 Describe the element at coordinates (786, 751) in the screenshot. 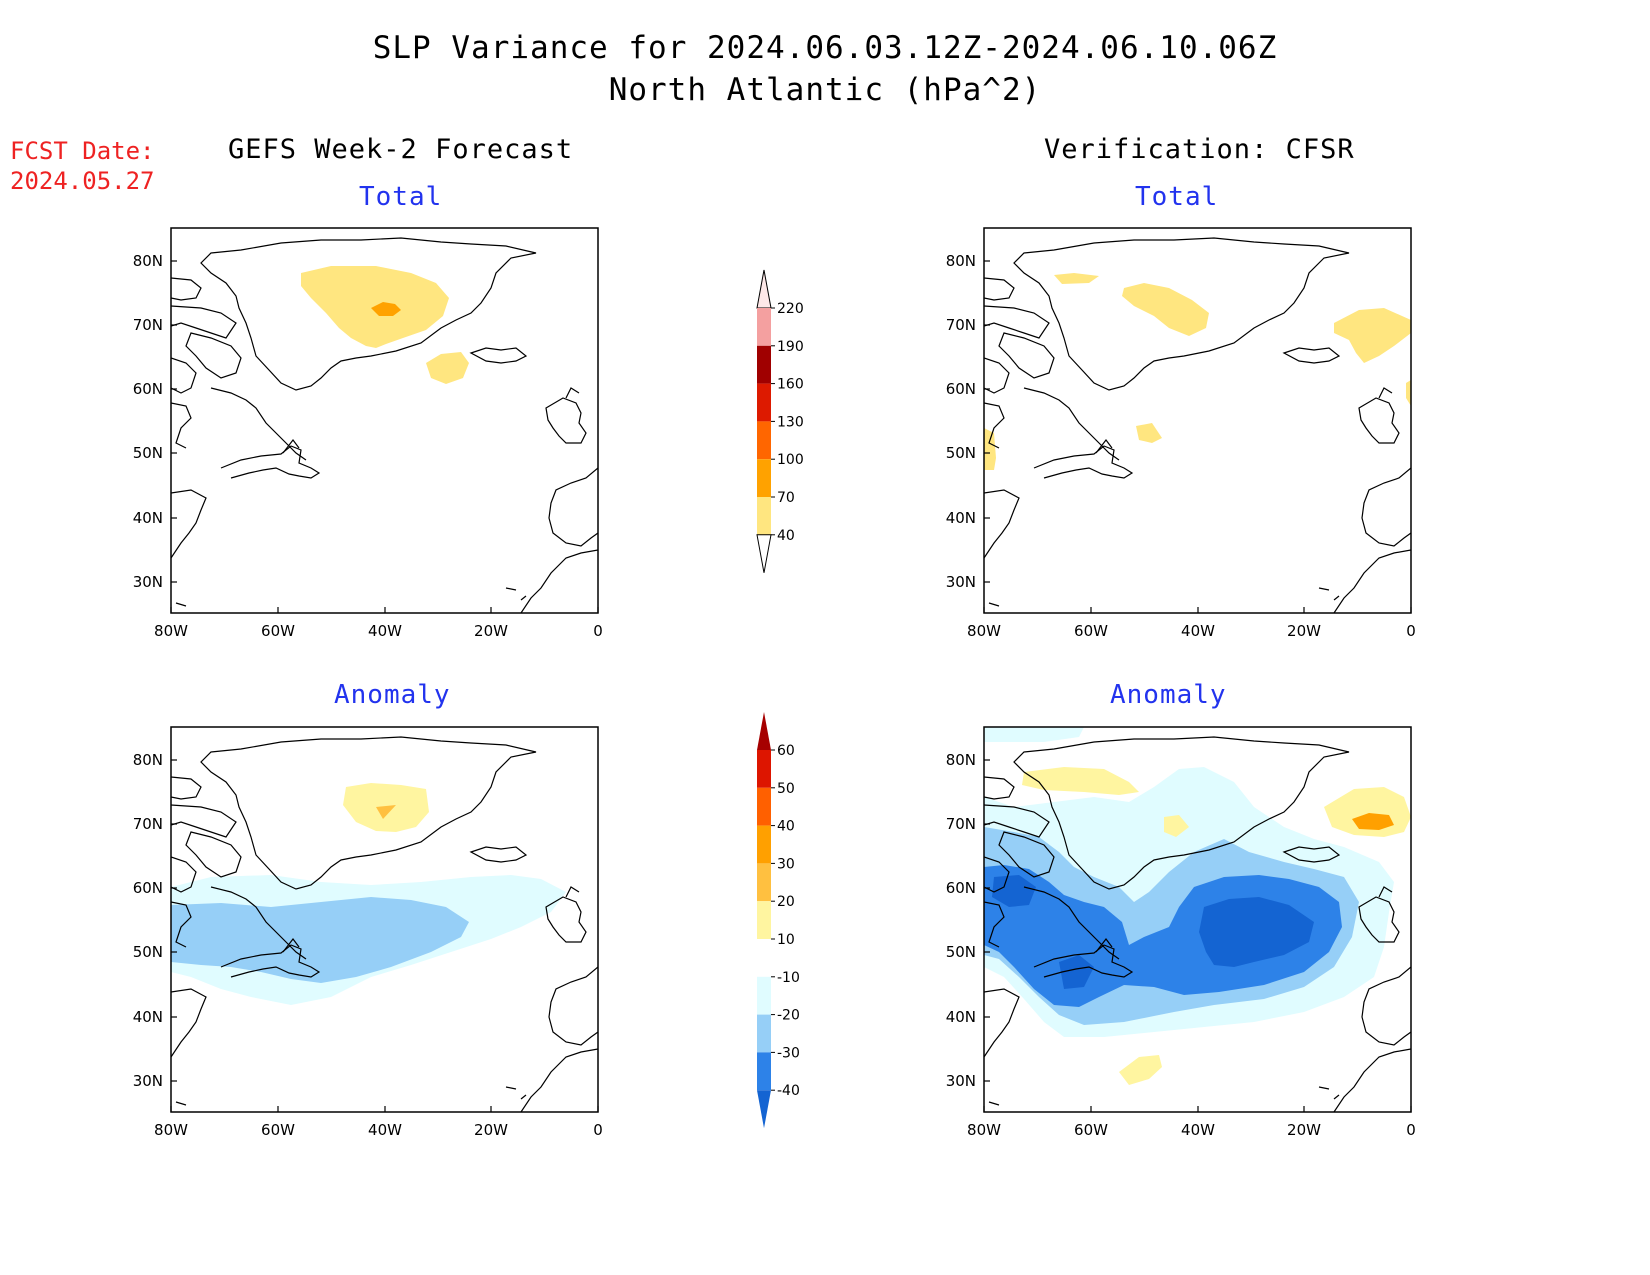

I see `colorbar-label: 60` at that location.